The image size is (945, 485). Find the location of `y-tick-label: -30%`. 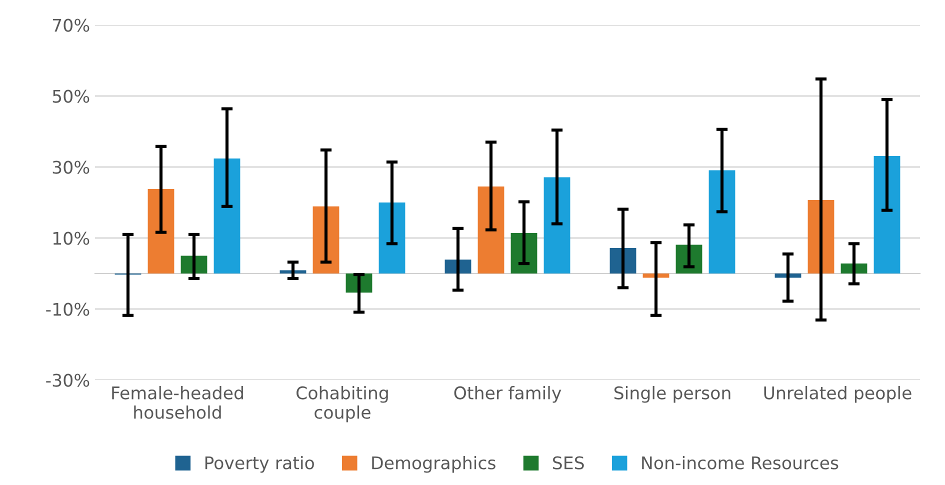

y-tick-label: -30% is located at coordinates (68, 380).